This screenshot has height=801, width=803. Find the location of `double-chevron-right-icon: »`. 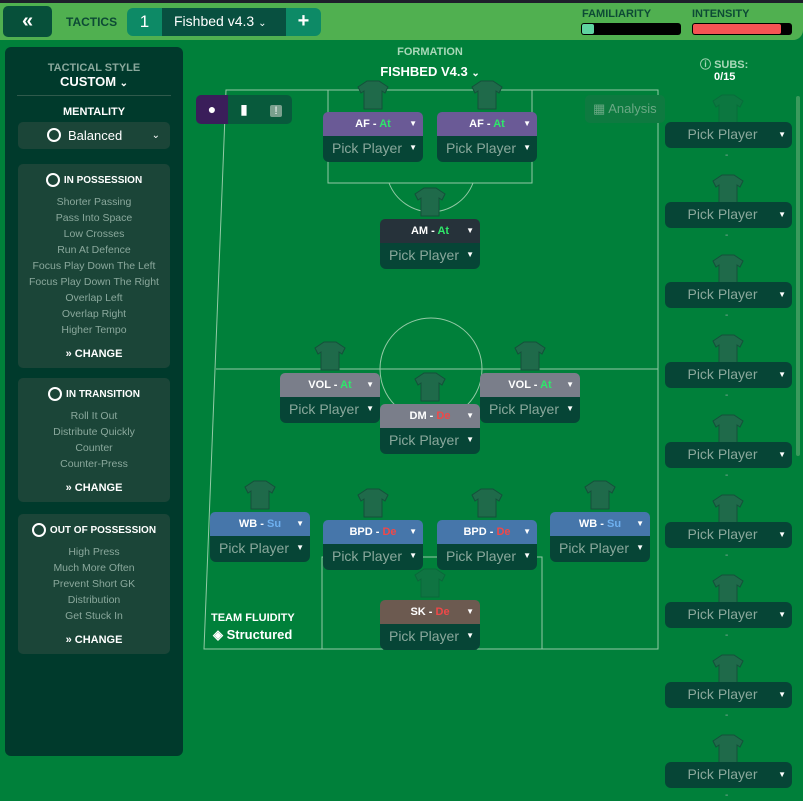

double-chevron-right-icon: » is located at coordinates (68, 354).